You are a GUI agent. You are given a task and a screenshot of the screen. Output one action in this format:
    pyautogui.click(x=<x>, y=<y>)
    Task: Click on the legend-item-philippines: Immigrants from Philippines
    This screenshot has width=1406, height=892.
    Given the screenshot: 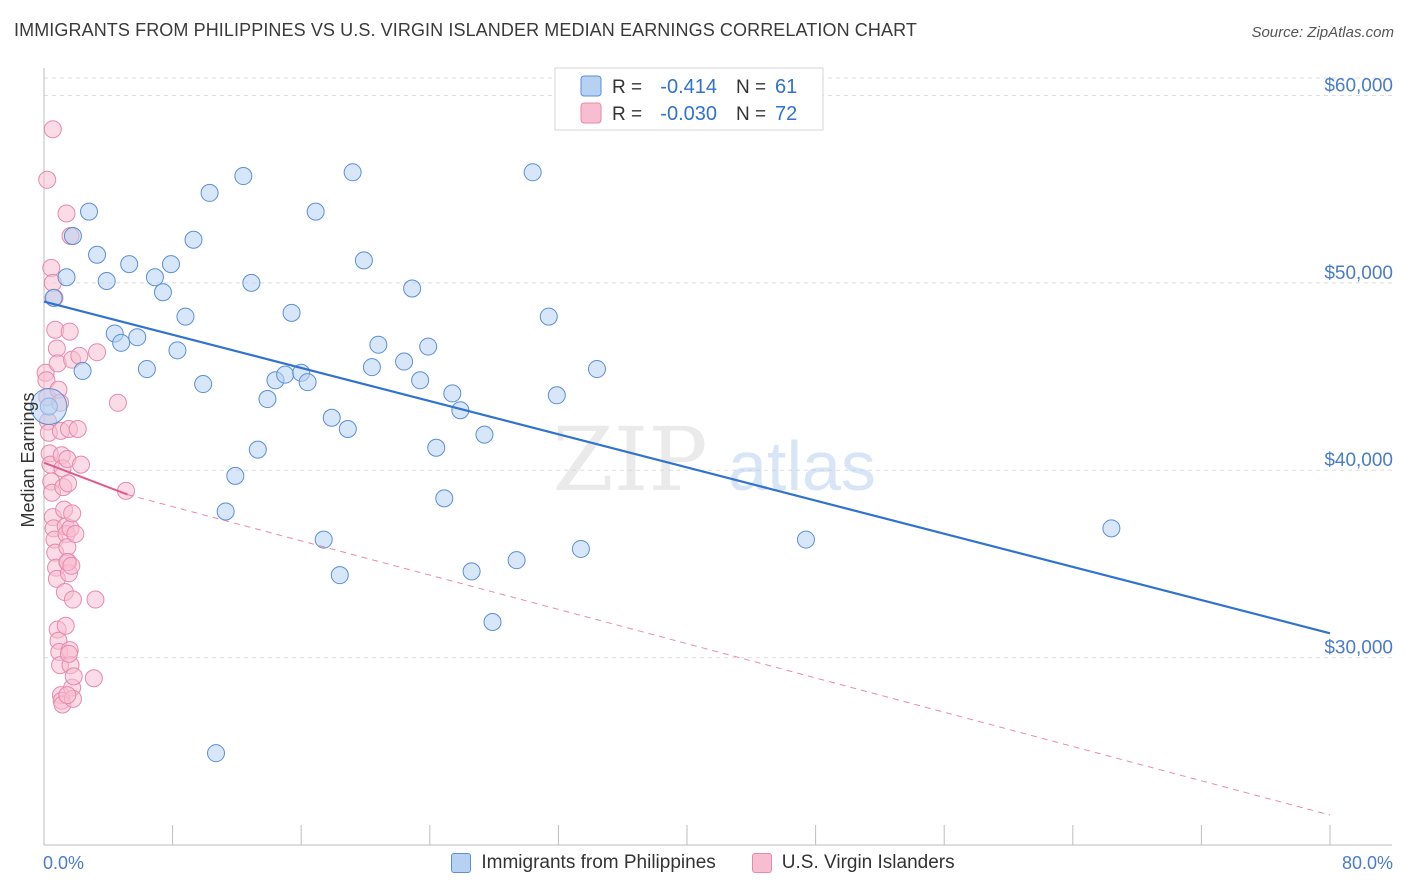 What is the action you would take?
    pyautogui.click(x=583, y=863)
    